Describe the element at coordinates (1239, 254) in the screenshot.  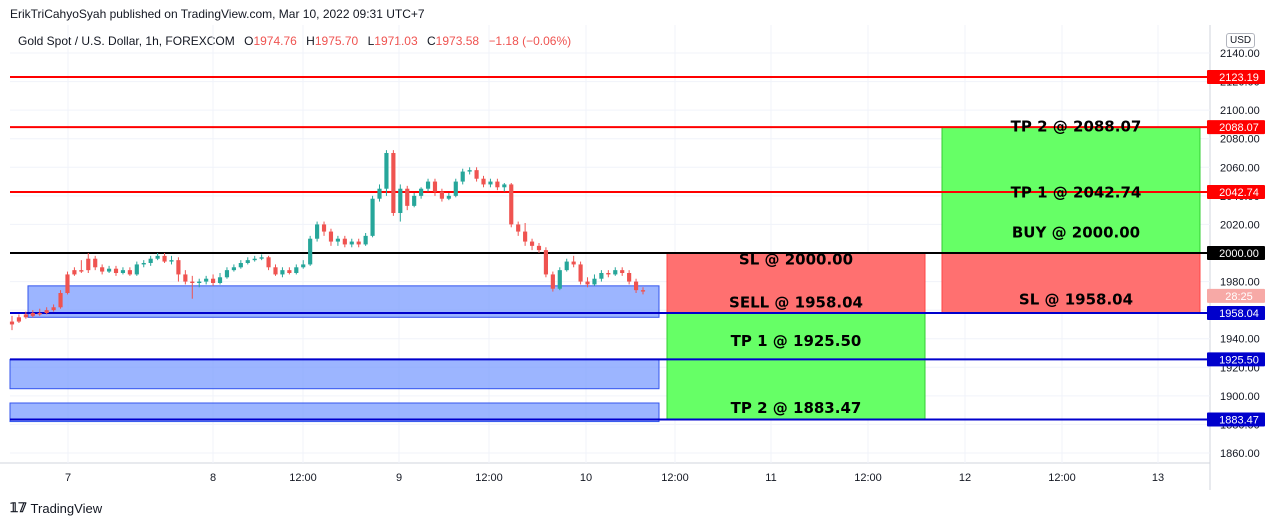
I see `price-level-tag-label: 2000.00` at that location.